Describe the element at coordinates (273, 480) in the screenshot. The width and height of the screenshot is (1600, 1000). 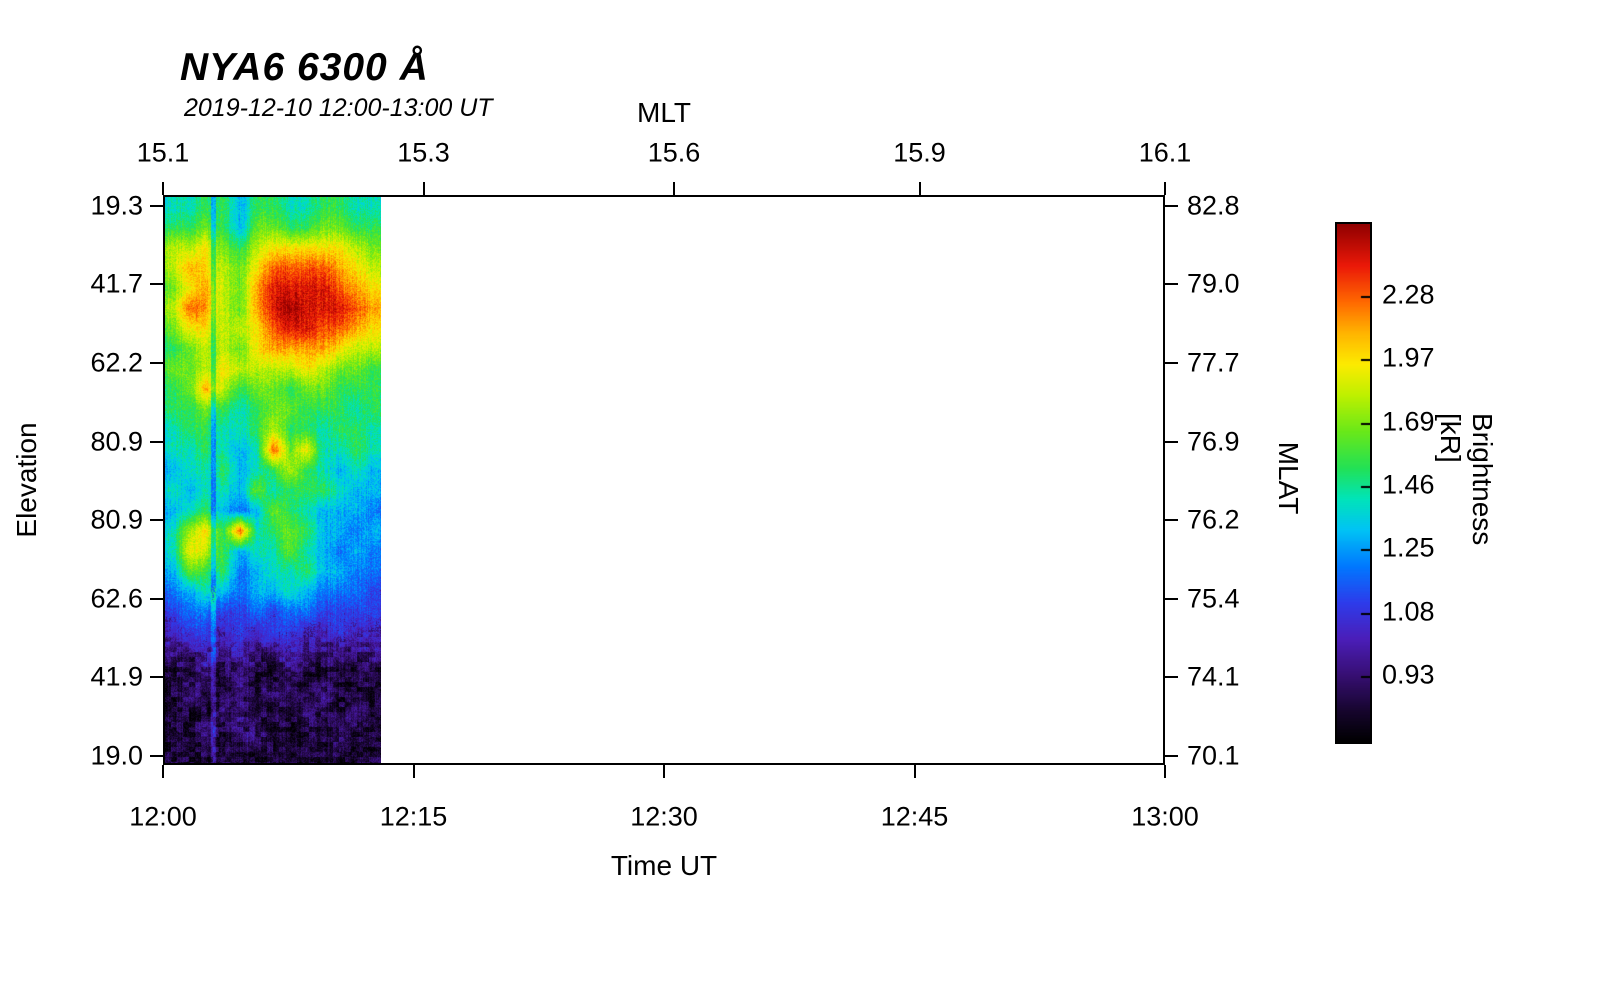
I see `heatmap-canvas` at that location.